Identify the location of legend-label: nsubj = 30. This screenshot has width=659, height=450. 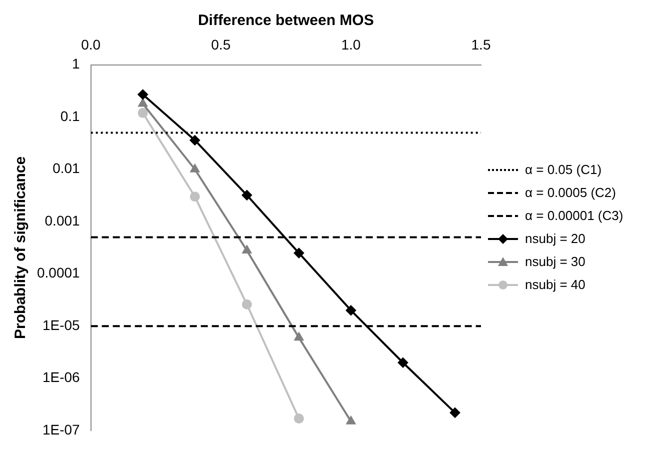
(555, 261).